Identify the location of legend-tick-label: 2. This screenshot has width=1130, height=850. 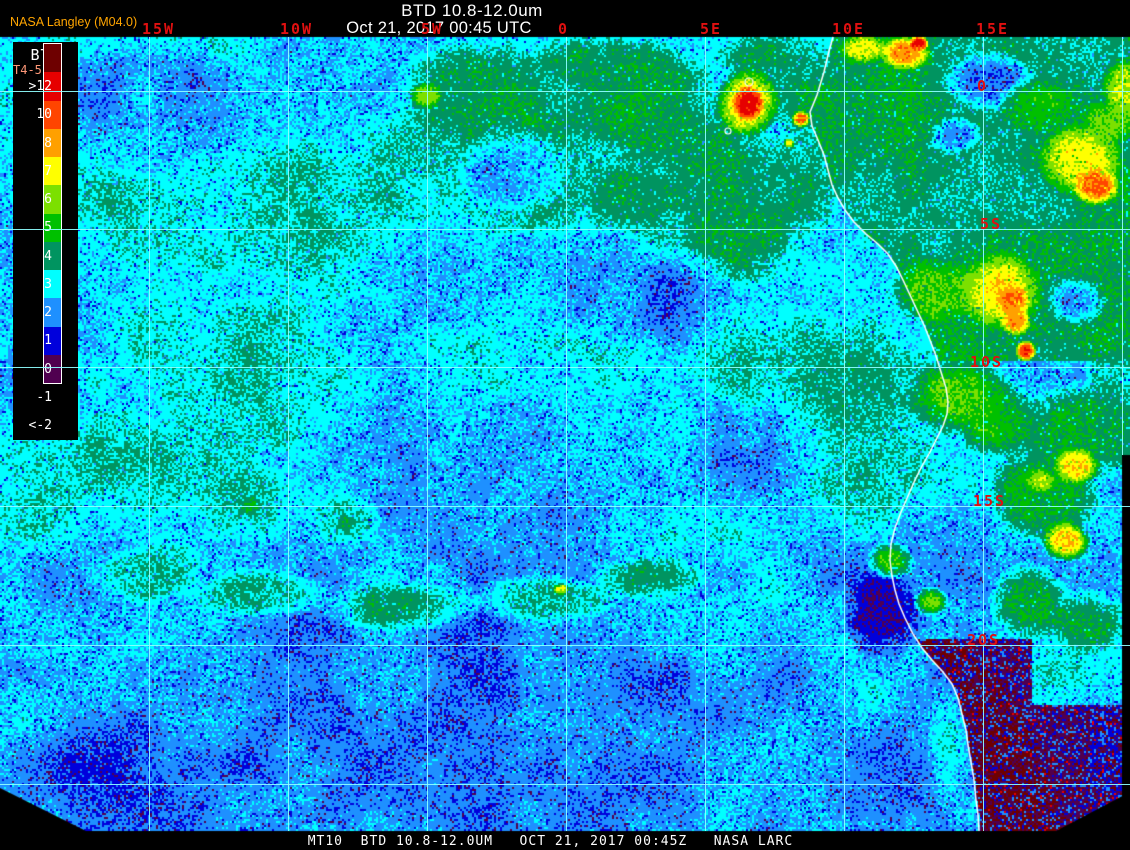
(48, 312).